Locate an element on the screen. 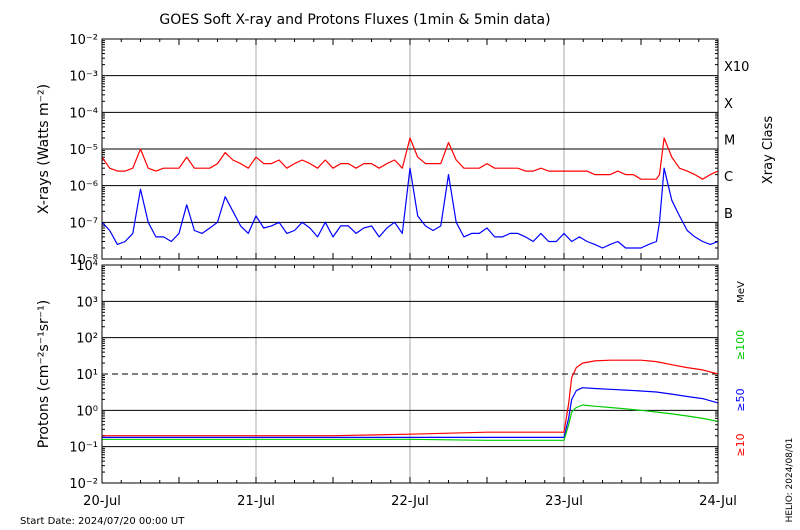 The height and width of the screenshot is (530, 800). y-tick-label: 10⁻⁷ is located at coordinates (83, 223).